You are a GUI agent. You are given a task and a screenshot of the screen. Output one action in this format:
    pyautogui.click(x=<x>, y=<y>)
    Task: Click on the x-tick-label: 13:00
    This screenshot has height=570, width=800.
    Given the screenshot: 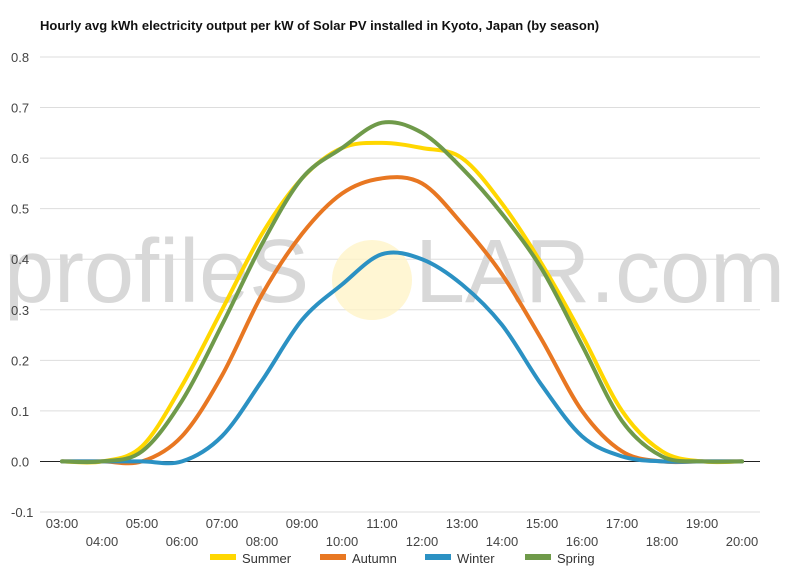 What is the action you would take?
    pyautogui.click(x=462, y=523)
    